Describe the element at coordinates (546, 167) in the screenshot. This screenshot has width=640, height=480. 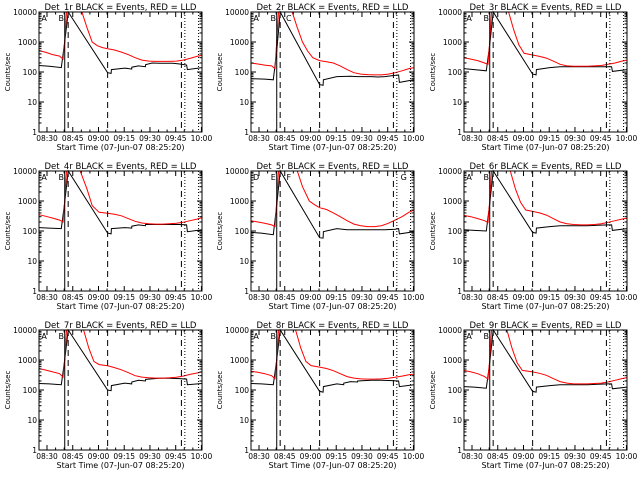
I see `plot-title: Det_6r BLACK = Events, RED = LLD` at that location.